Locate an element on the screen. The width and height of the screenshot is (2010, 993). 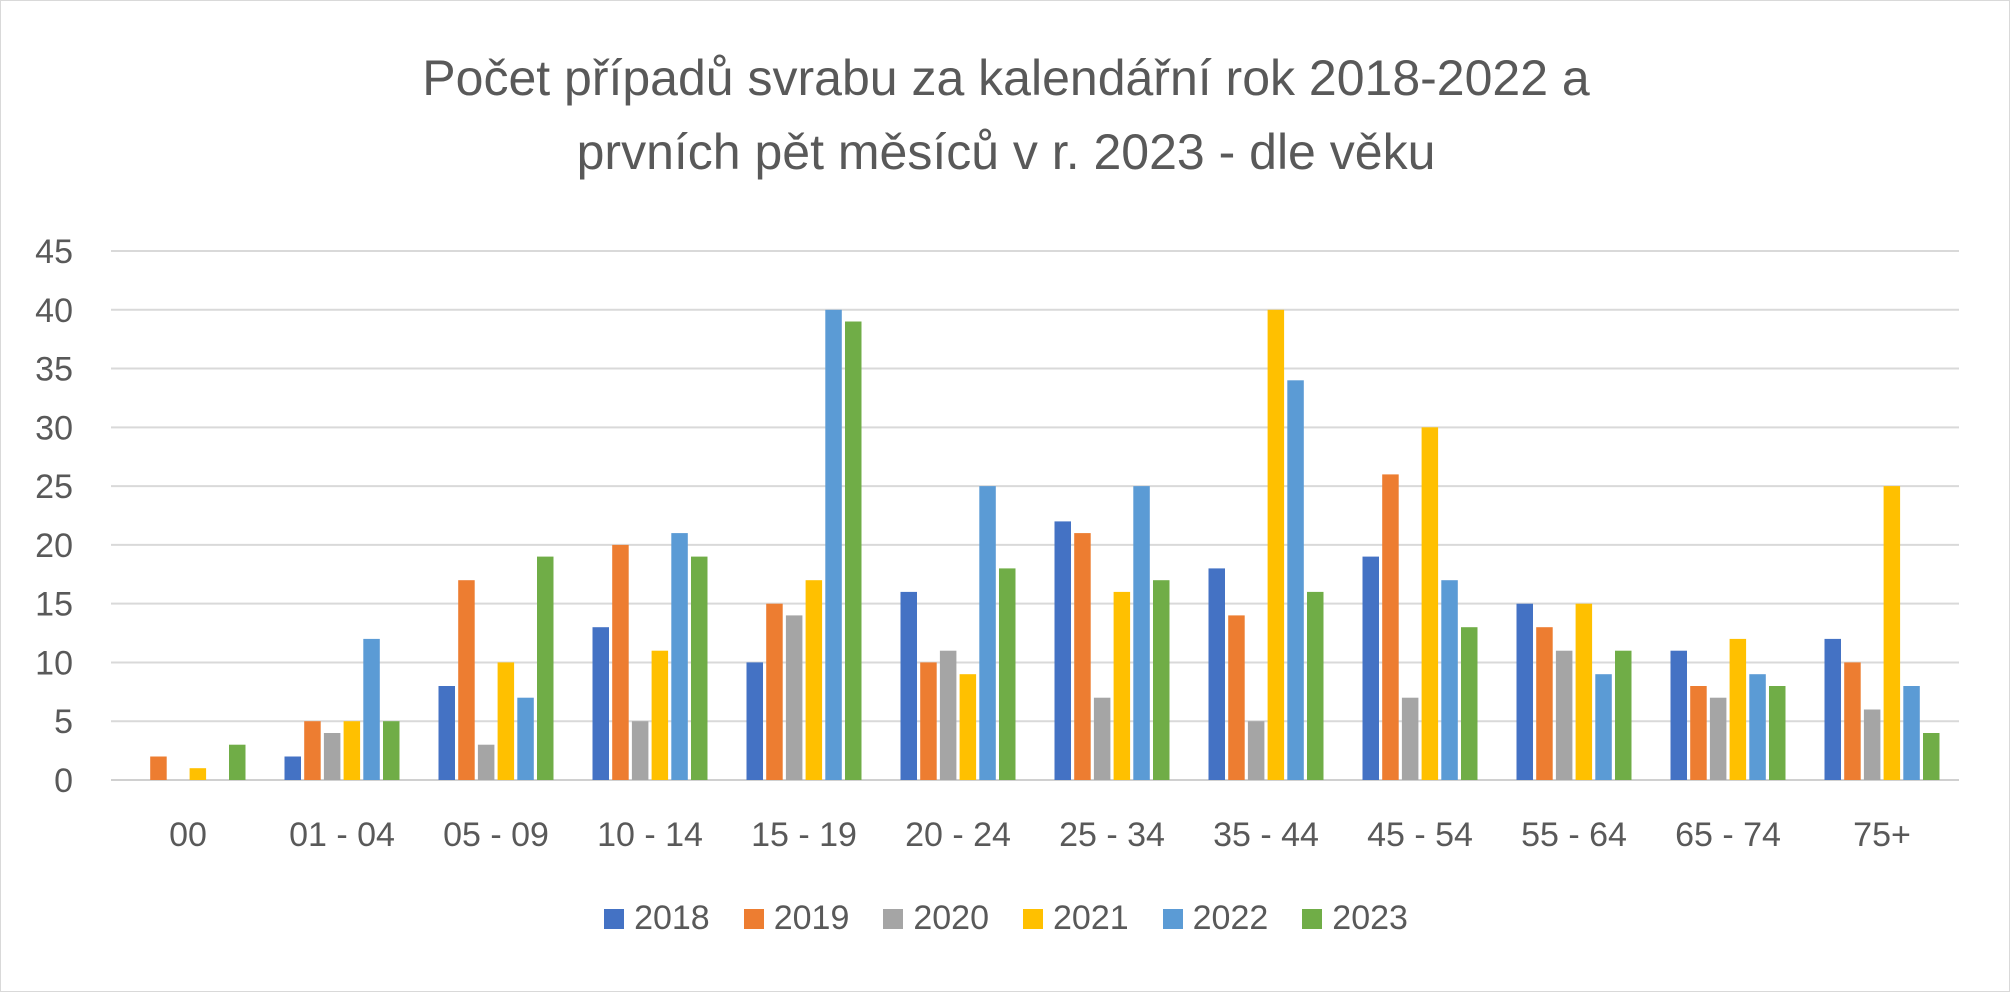
legend-item: 2023 is located at coordinates (1355, 918).